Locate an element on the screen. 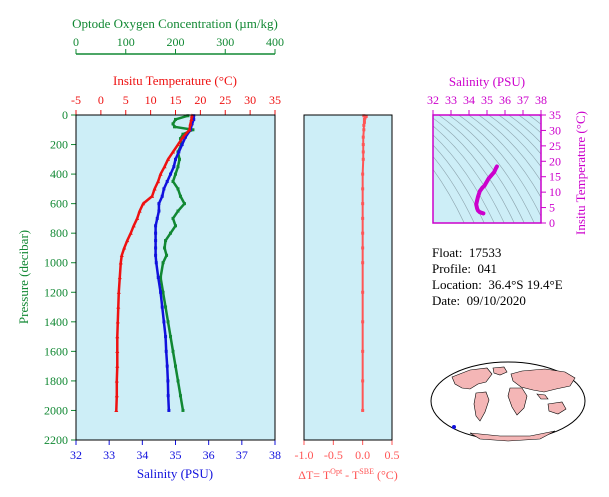  ts-temperature-tick-label: 30 is located at coordinates (555, 130).